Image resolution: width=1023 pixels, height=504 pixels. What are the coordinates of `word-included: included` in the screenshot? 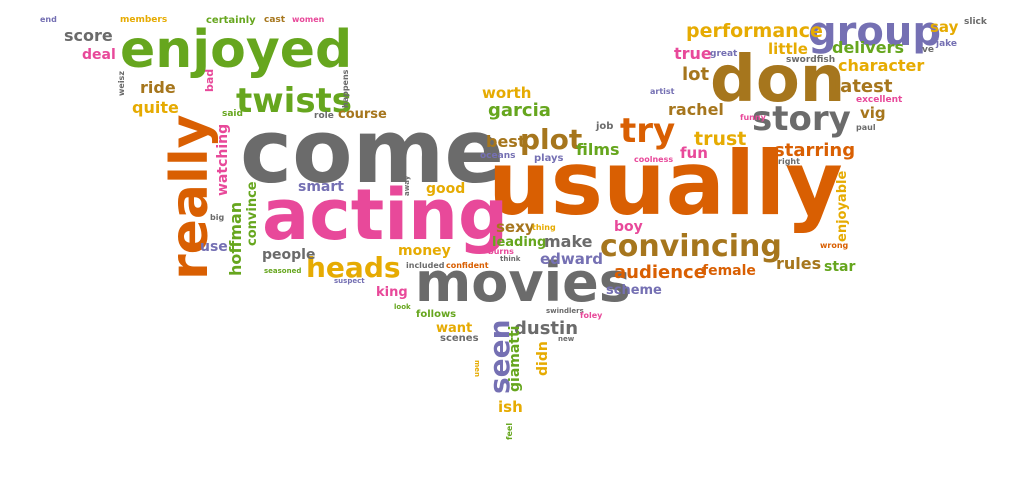 It's located at (425, 265).